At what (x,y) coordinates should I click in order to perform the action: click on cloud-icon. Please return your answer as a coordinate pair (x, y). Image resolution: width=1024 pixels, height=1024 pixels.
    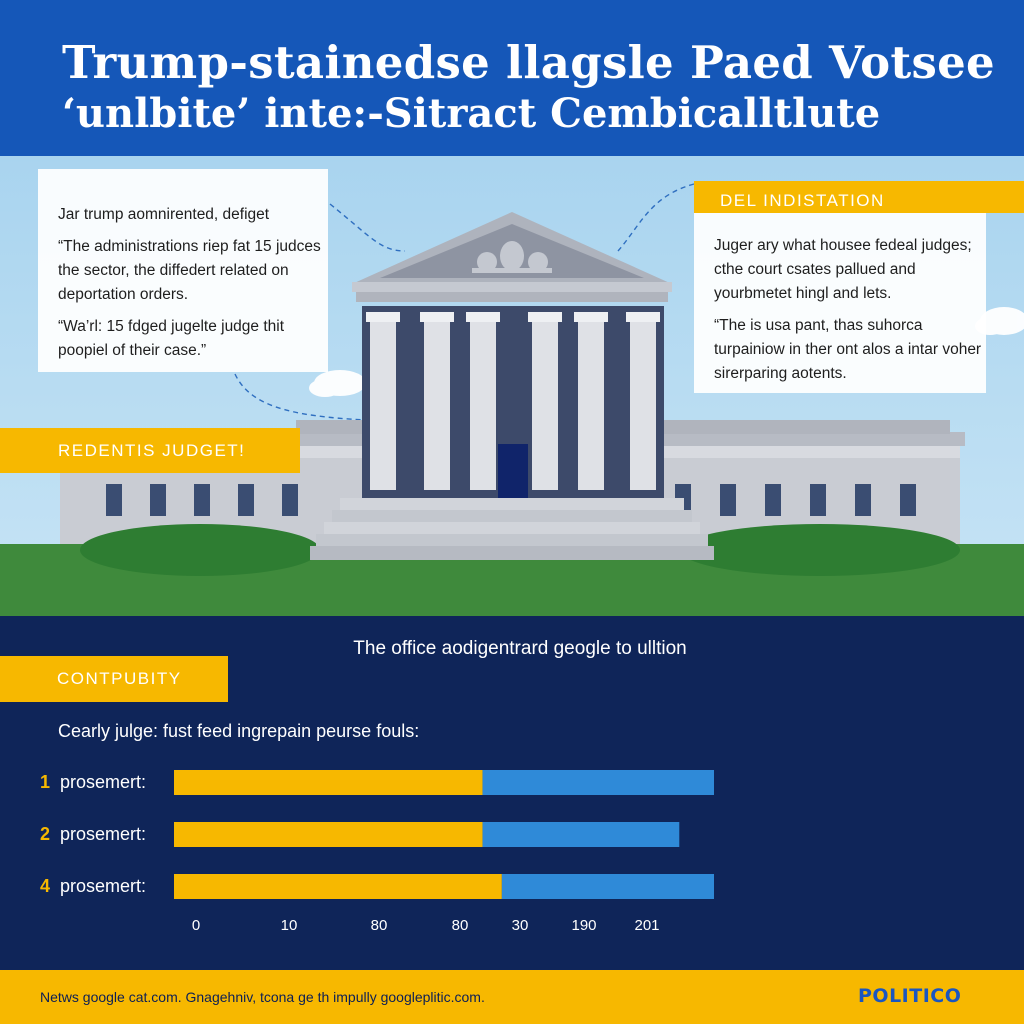
    Looking at the image, I should click on (337, 383).